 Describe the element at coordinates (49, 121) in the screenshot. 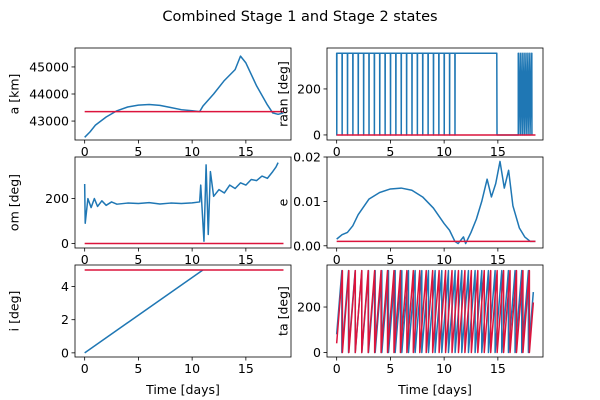

I see `y-tick-label: 43000` at that location.